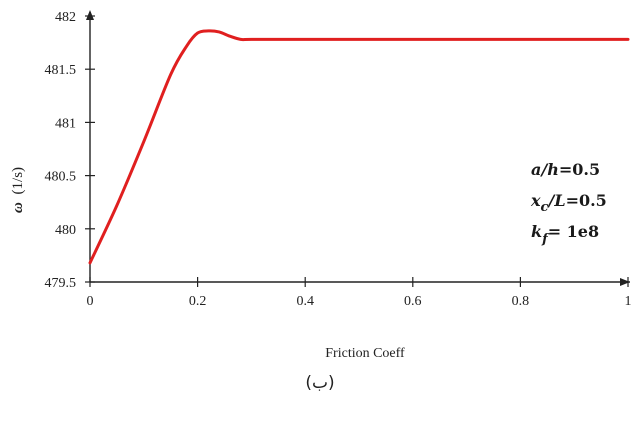  Describe the element at coordinates (586, 200) in the screenshot. I see `annotation-xc-value: =0.5` at that location.